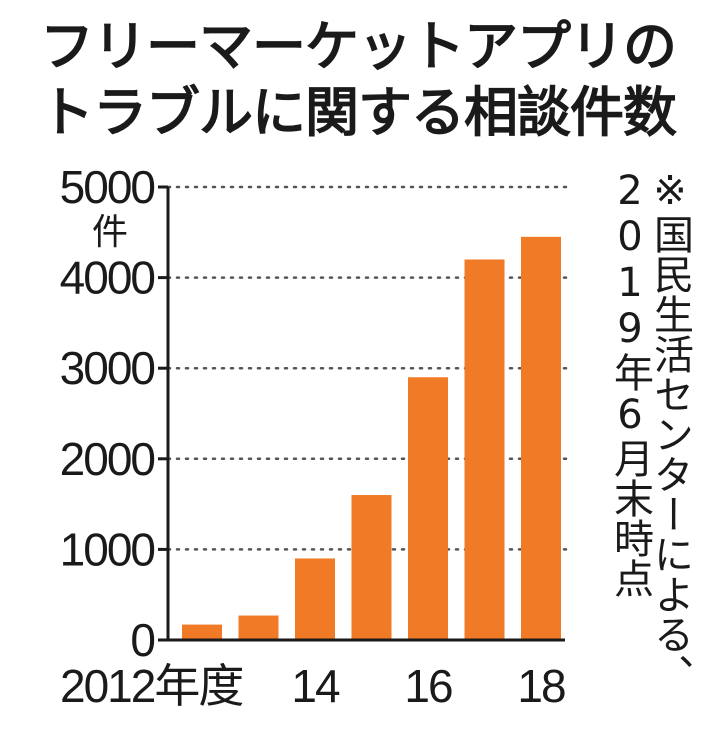  I want to click on x-tick-label: 16, so click(428, 686).